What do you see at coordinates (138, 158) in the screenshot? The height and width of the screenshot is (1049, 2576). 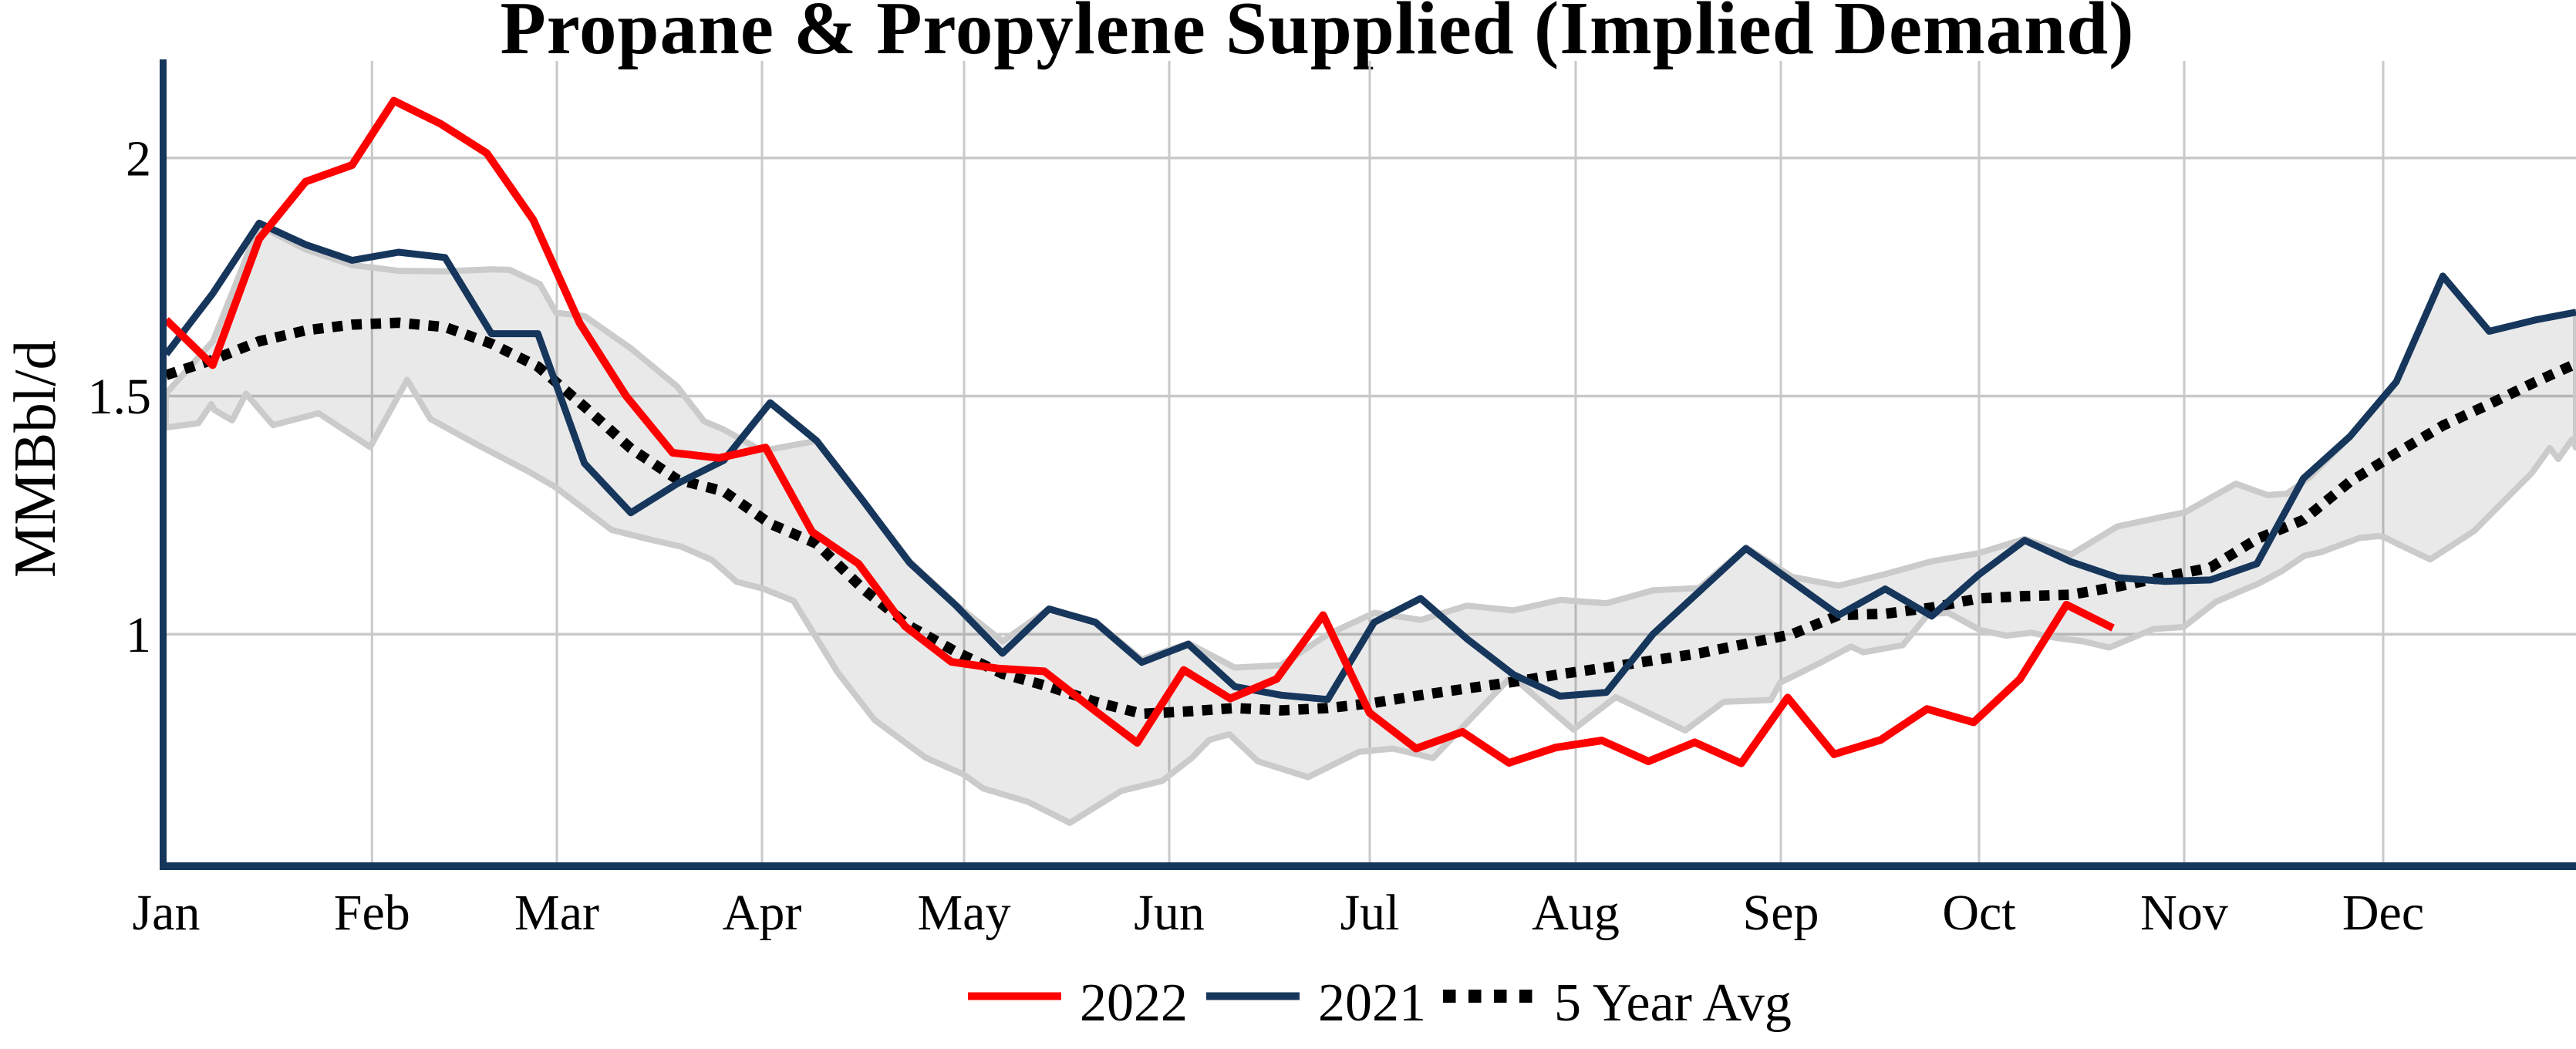 I see `svg-text: 2` at bounding box center [138, 158].